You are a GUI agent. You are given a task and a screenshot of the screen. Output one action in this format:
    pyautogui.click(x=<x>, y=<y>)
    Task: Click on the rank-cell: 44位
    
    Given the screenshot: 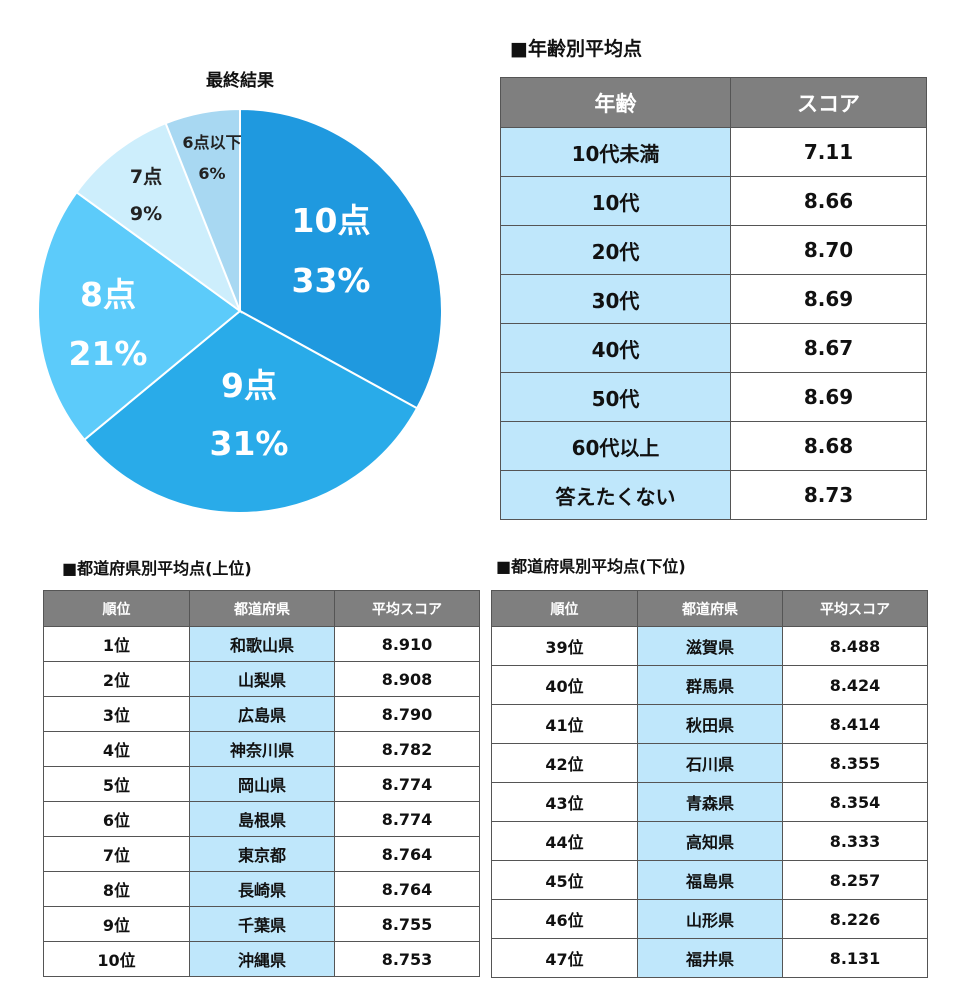 What is the action you would take?
    pyautogui.click(x=564, y=841)
    